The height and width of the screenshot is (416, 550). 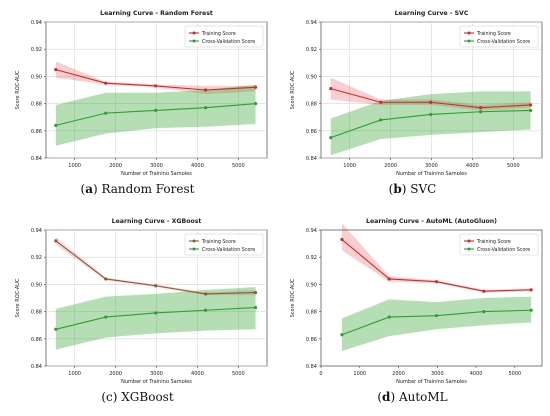 What do you see at coordinates (157, 221) in the screenshot?
I see `chart-title: Learning Curve - XGBoost` at bounding box center [157, 221].